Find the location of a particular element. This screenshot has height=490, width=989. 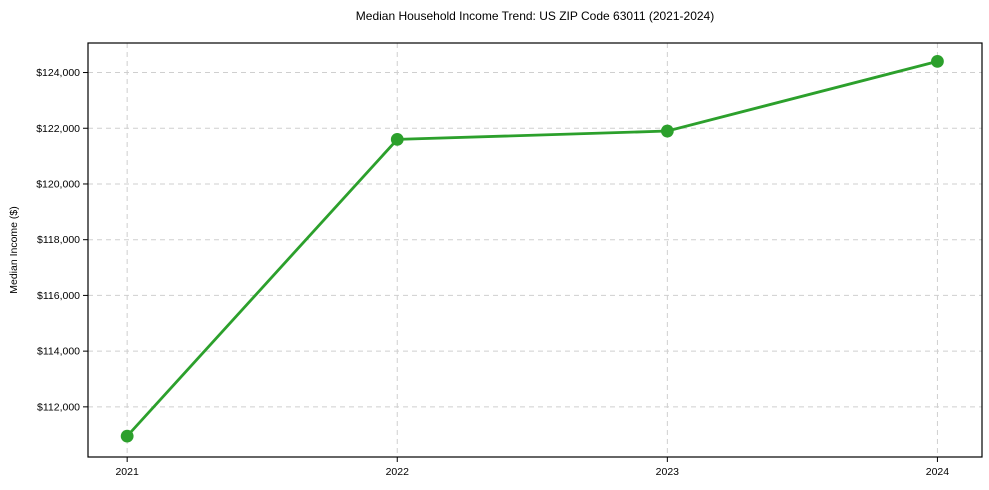

y-tick-label: $124,000 is located at coordinates (58, 73).